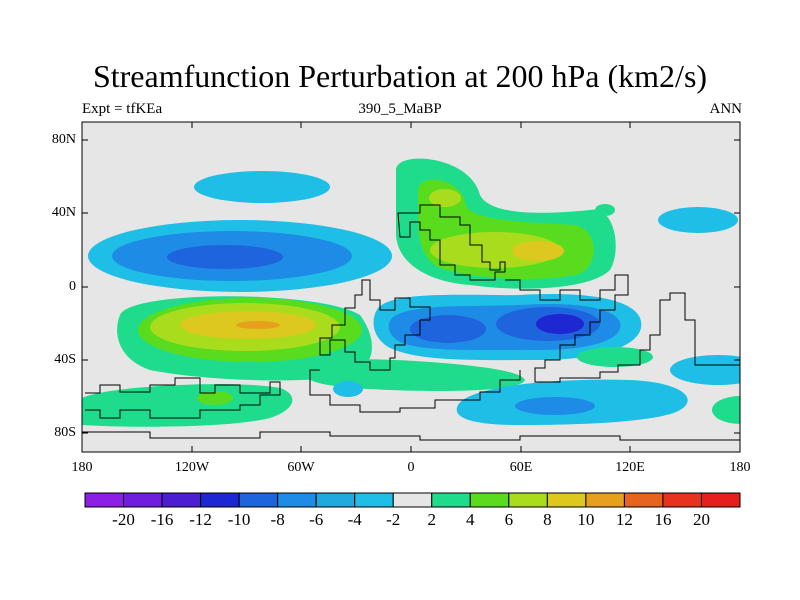 The width and height of the screenshot is (800, 600). What do you see at coordinates (348, 389) in the screenshot?
I see `contour-so-blue-small` at bounding box center [348, 389].